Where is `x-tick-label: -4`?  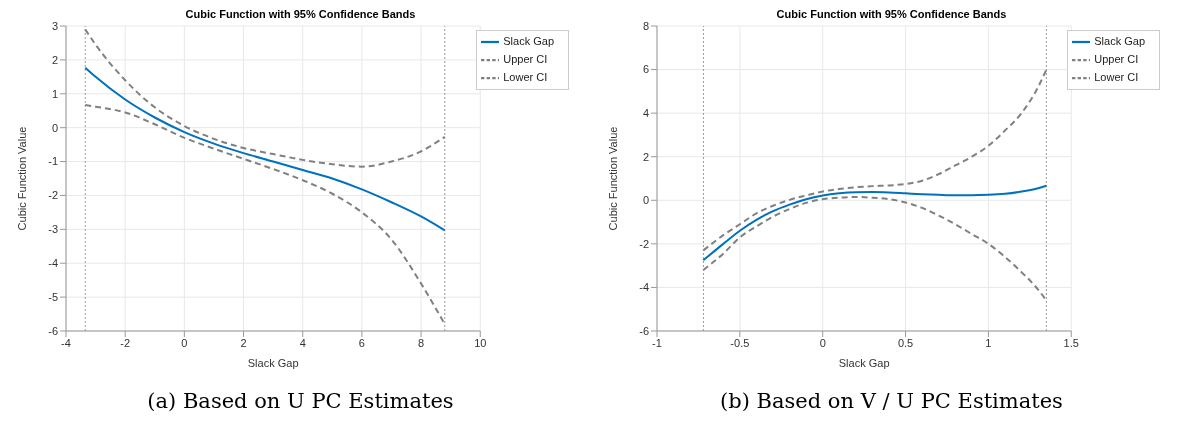
x-tick-label: -4 is located at coordinates (66, 342).